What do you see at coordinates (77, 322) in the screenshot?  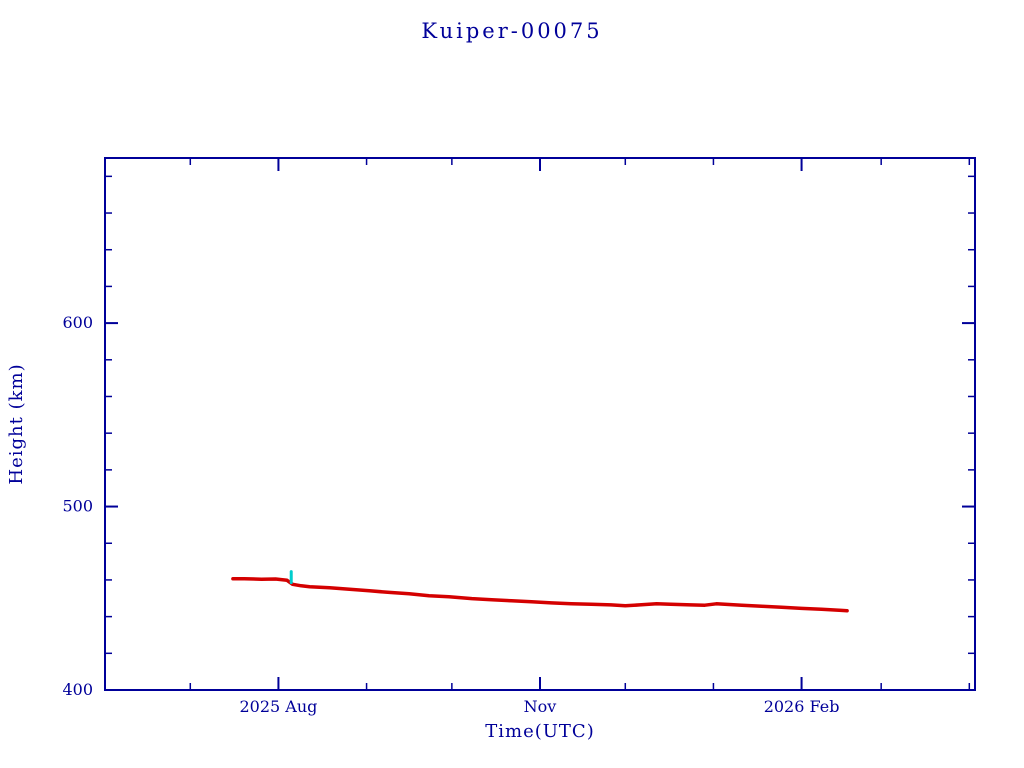 I see `y-tick-label: 600` at bounding box center [77, 322].